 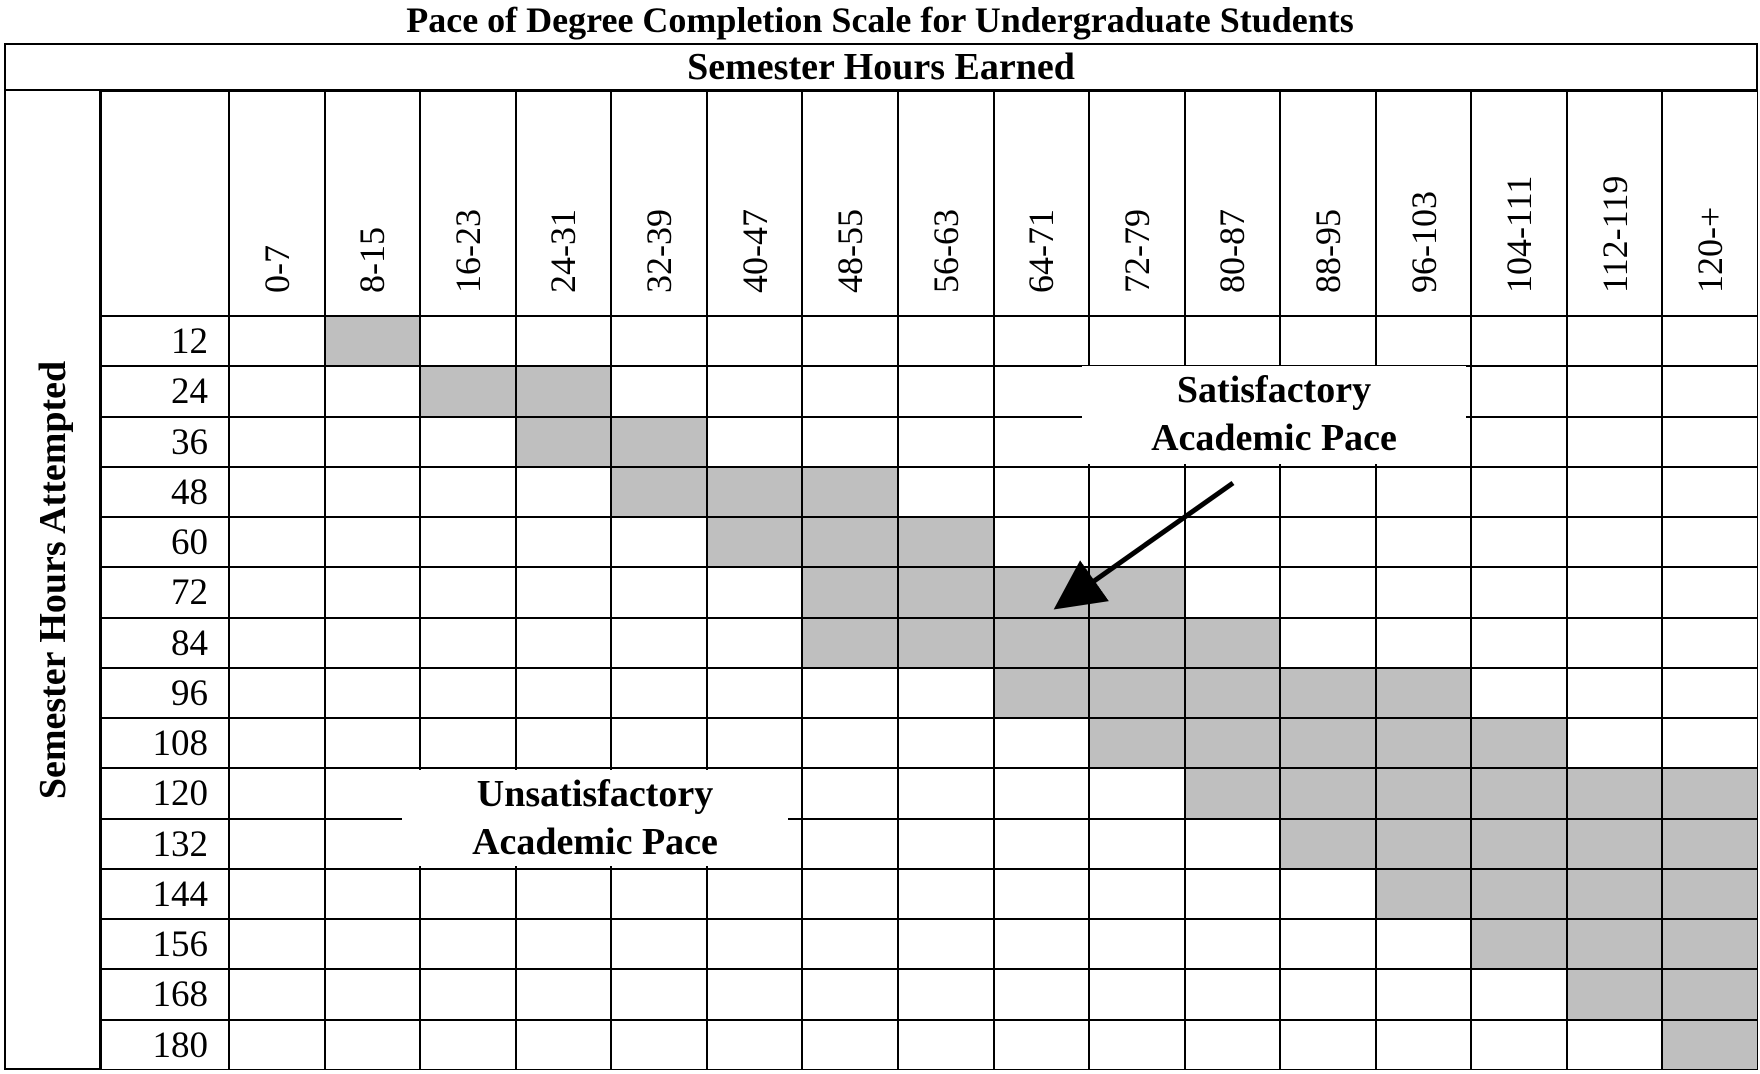 I want to click on column-header: 64-71, so click(x=1041, y=203).